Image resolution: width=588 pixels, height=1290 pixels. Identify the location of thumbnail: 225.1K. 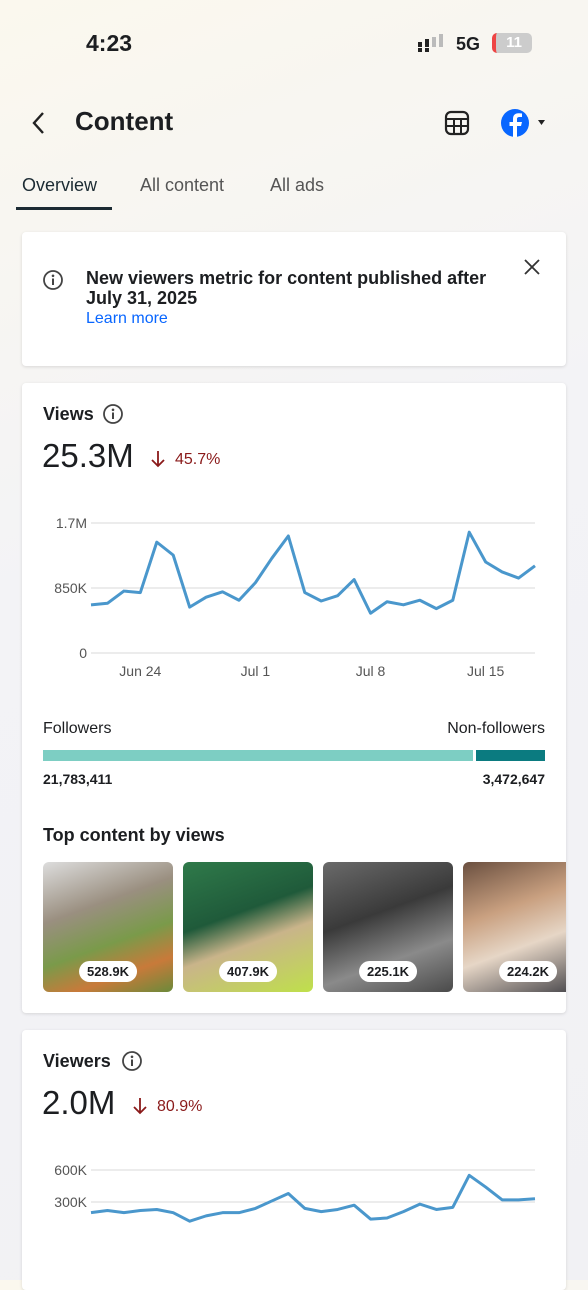
(388, 927).